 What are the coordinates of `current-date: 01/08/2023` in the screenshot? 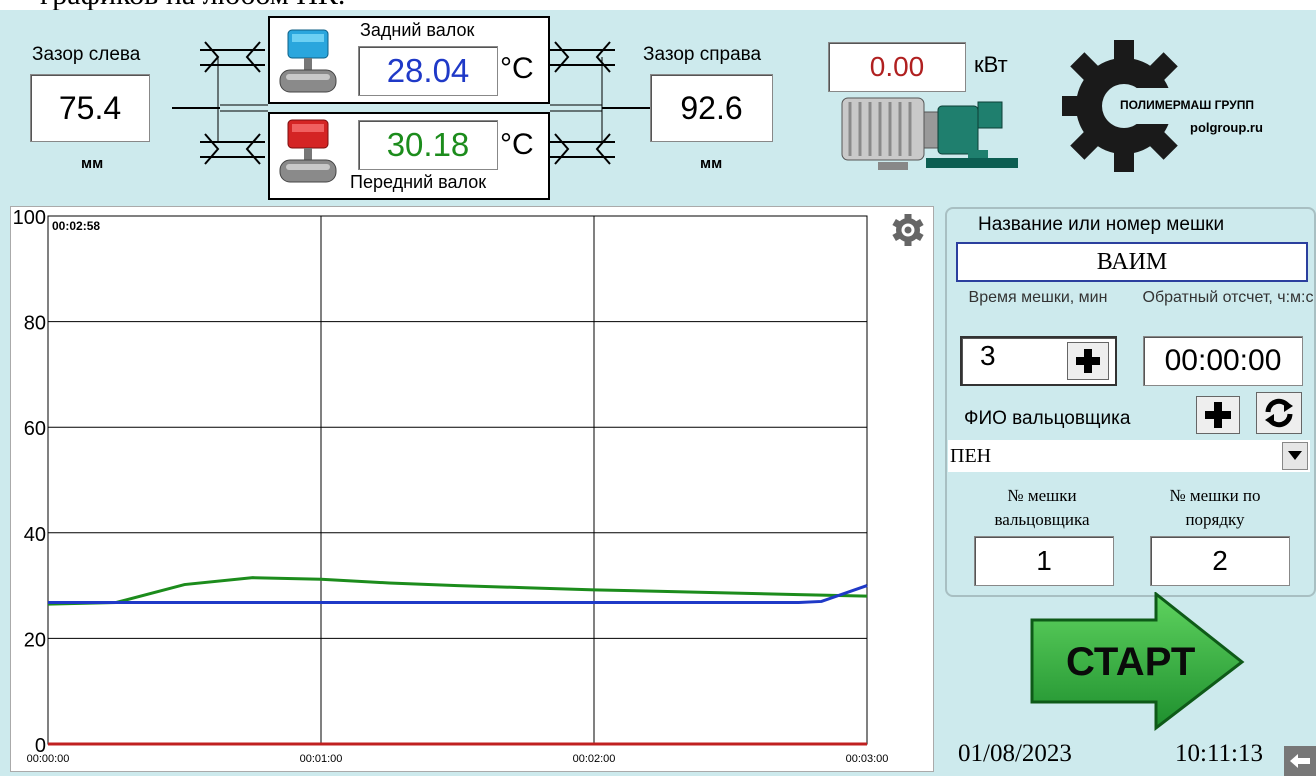 It's located at (1015, 753).